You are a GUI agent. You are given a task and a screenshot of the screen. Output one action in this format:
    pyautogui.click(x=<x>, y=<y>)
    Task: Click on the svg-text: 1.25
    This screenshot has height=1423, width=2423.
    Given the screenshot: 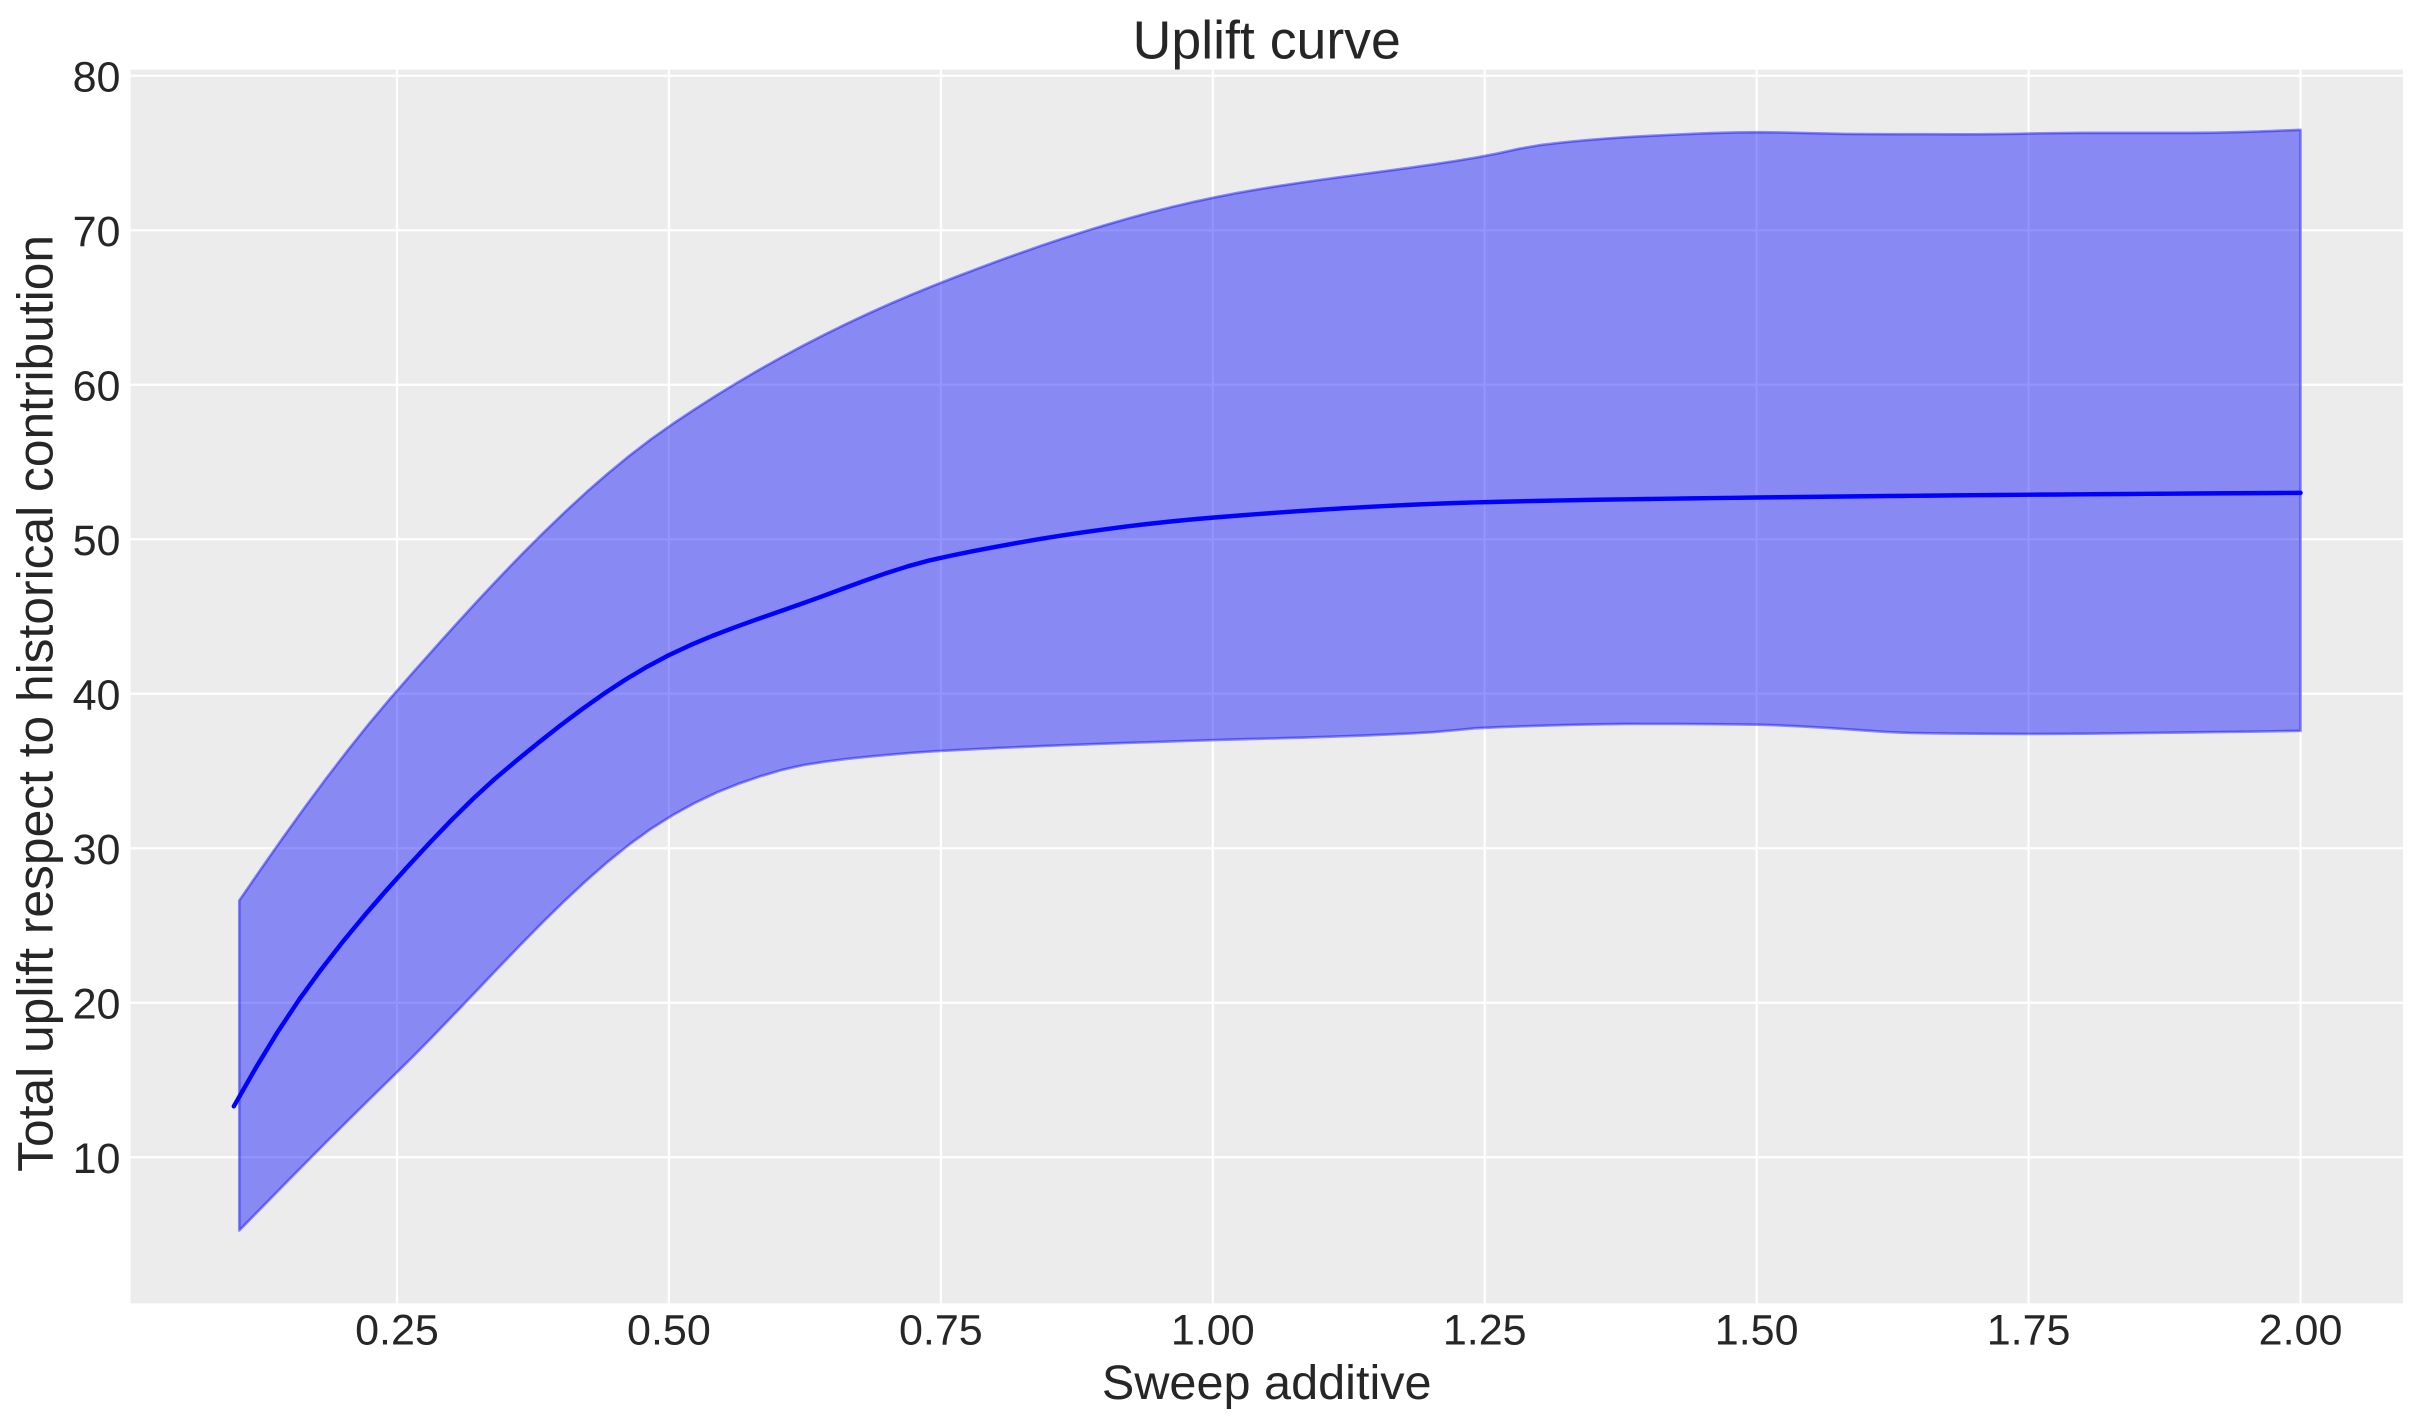 What is the action you would take?
    pyautogui.click(x=1485, y=1331)
    